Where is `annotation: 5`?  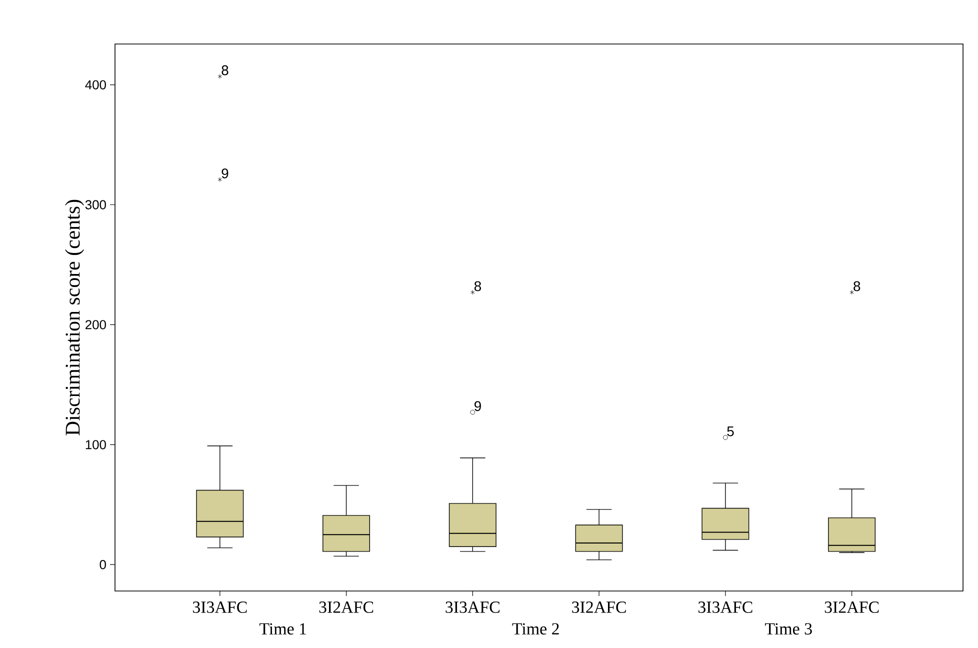 annotation: 5 is located at coordinates (730, 431).